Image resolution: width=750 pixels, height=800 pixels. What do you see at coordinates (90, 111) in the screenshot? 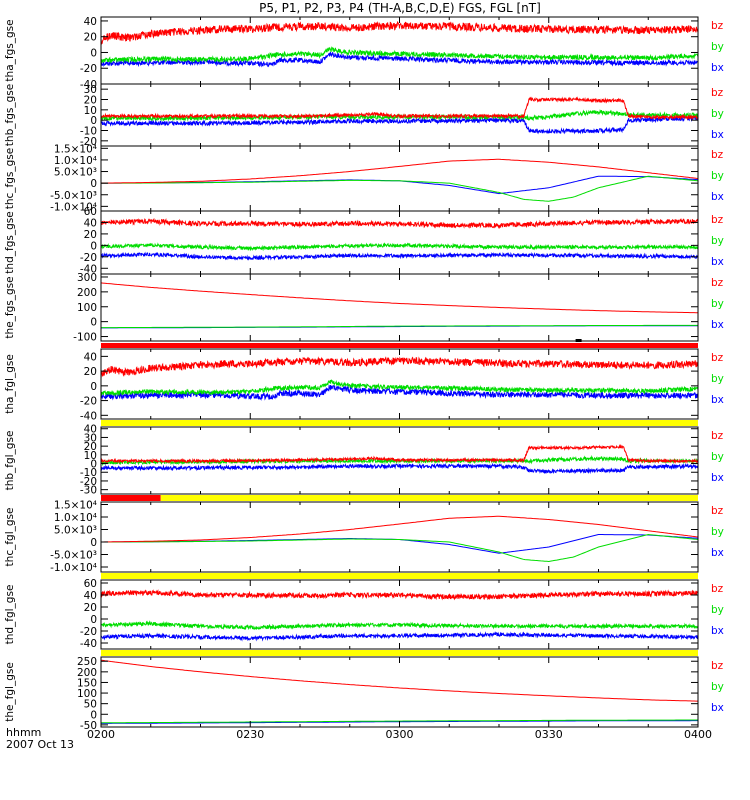
I see `y-tick-label: 10` at bounding box center [90, 111].